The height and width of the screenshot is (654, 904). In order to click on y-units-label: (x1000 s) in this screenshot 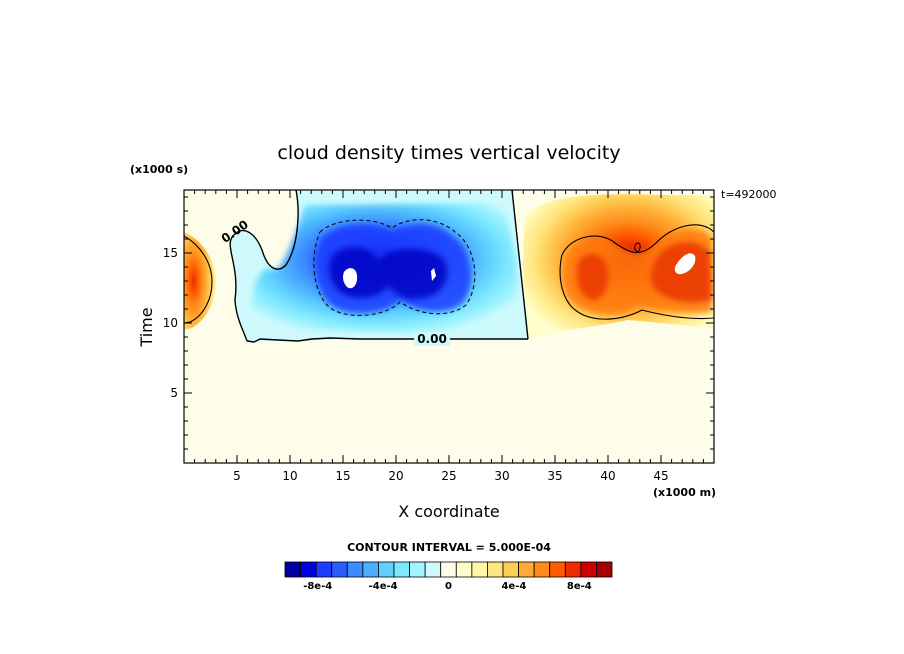, I will do `click(159, 169)`.